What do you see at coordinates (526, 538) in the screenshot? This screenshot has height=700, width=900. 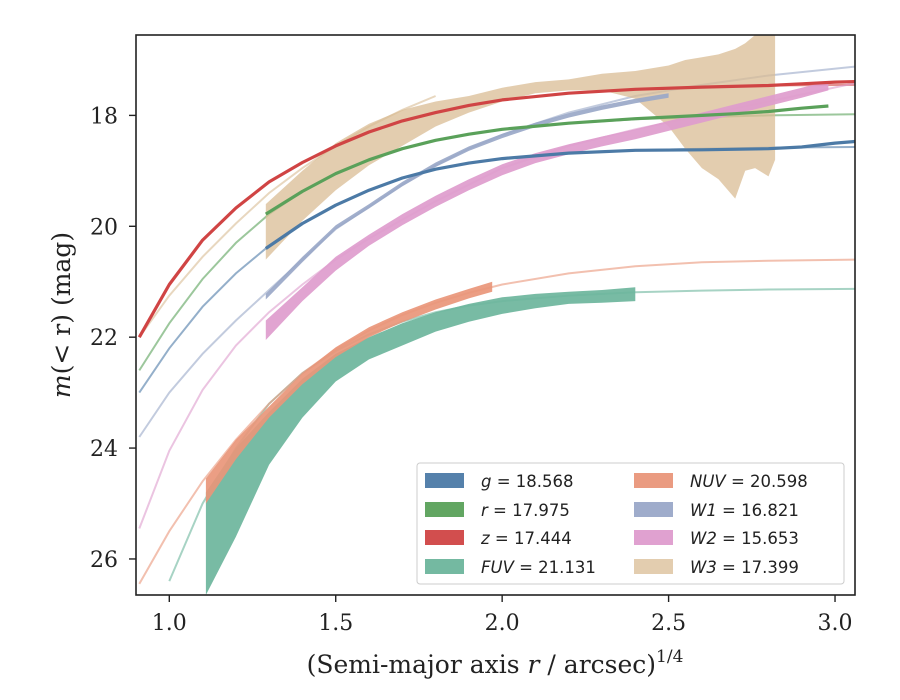 I see `legend-label-z: z = 17.444` at bounding box center [526, 538].